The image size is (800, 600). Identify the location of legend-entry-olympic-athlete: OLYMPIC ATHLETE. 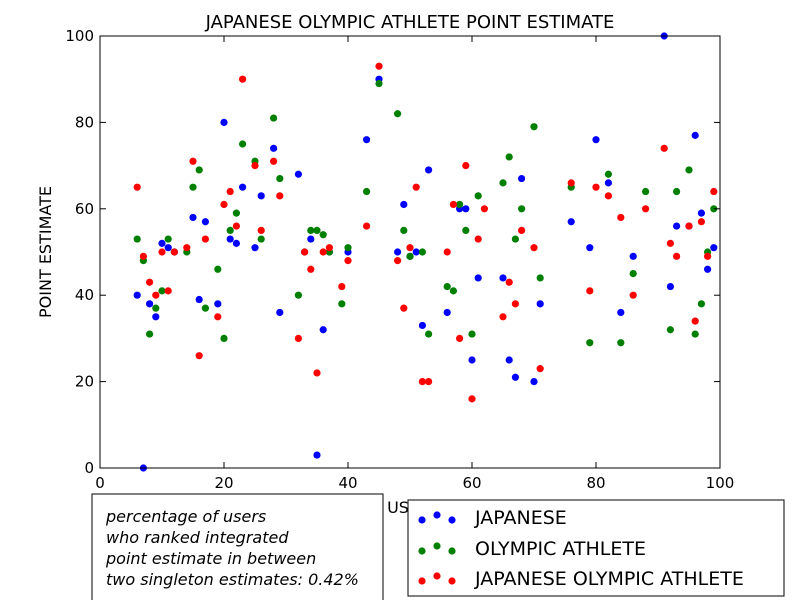
(532, 549).